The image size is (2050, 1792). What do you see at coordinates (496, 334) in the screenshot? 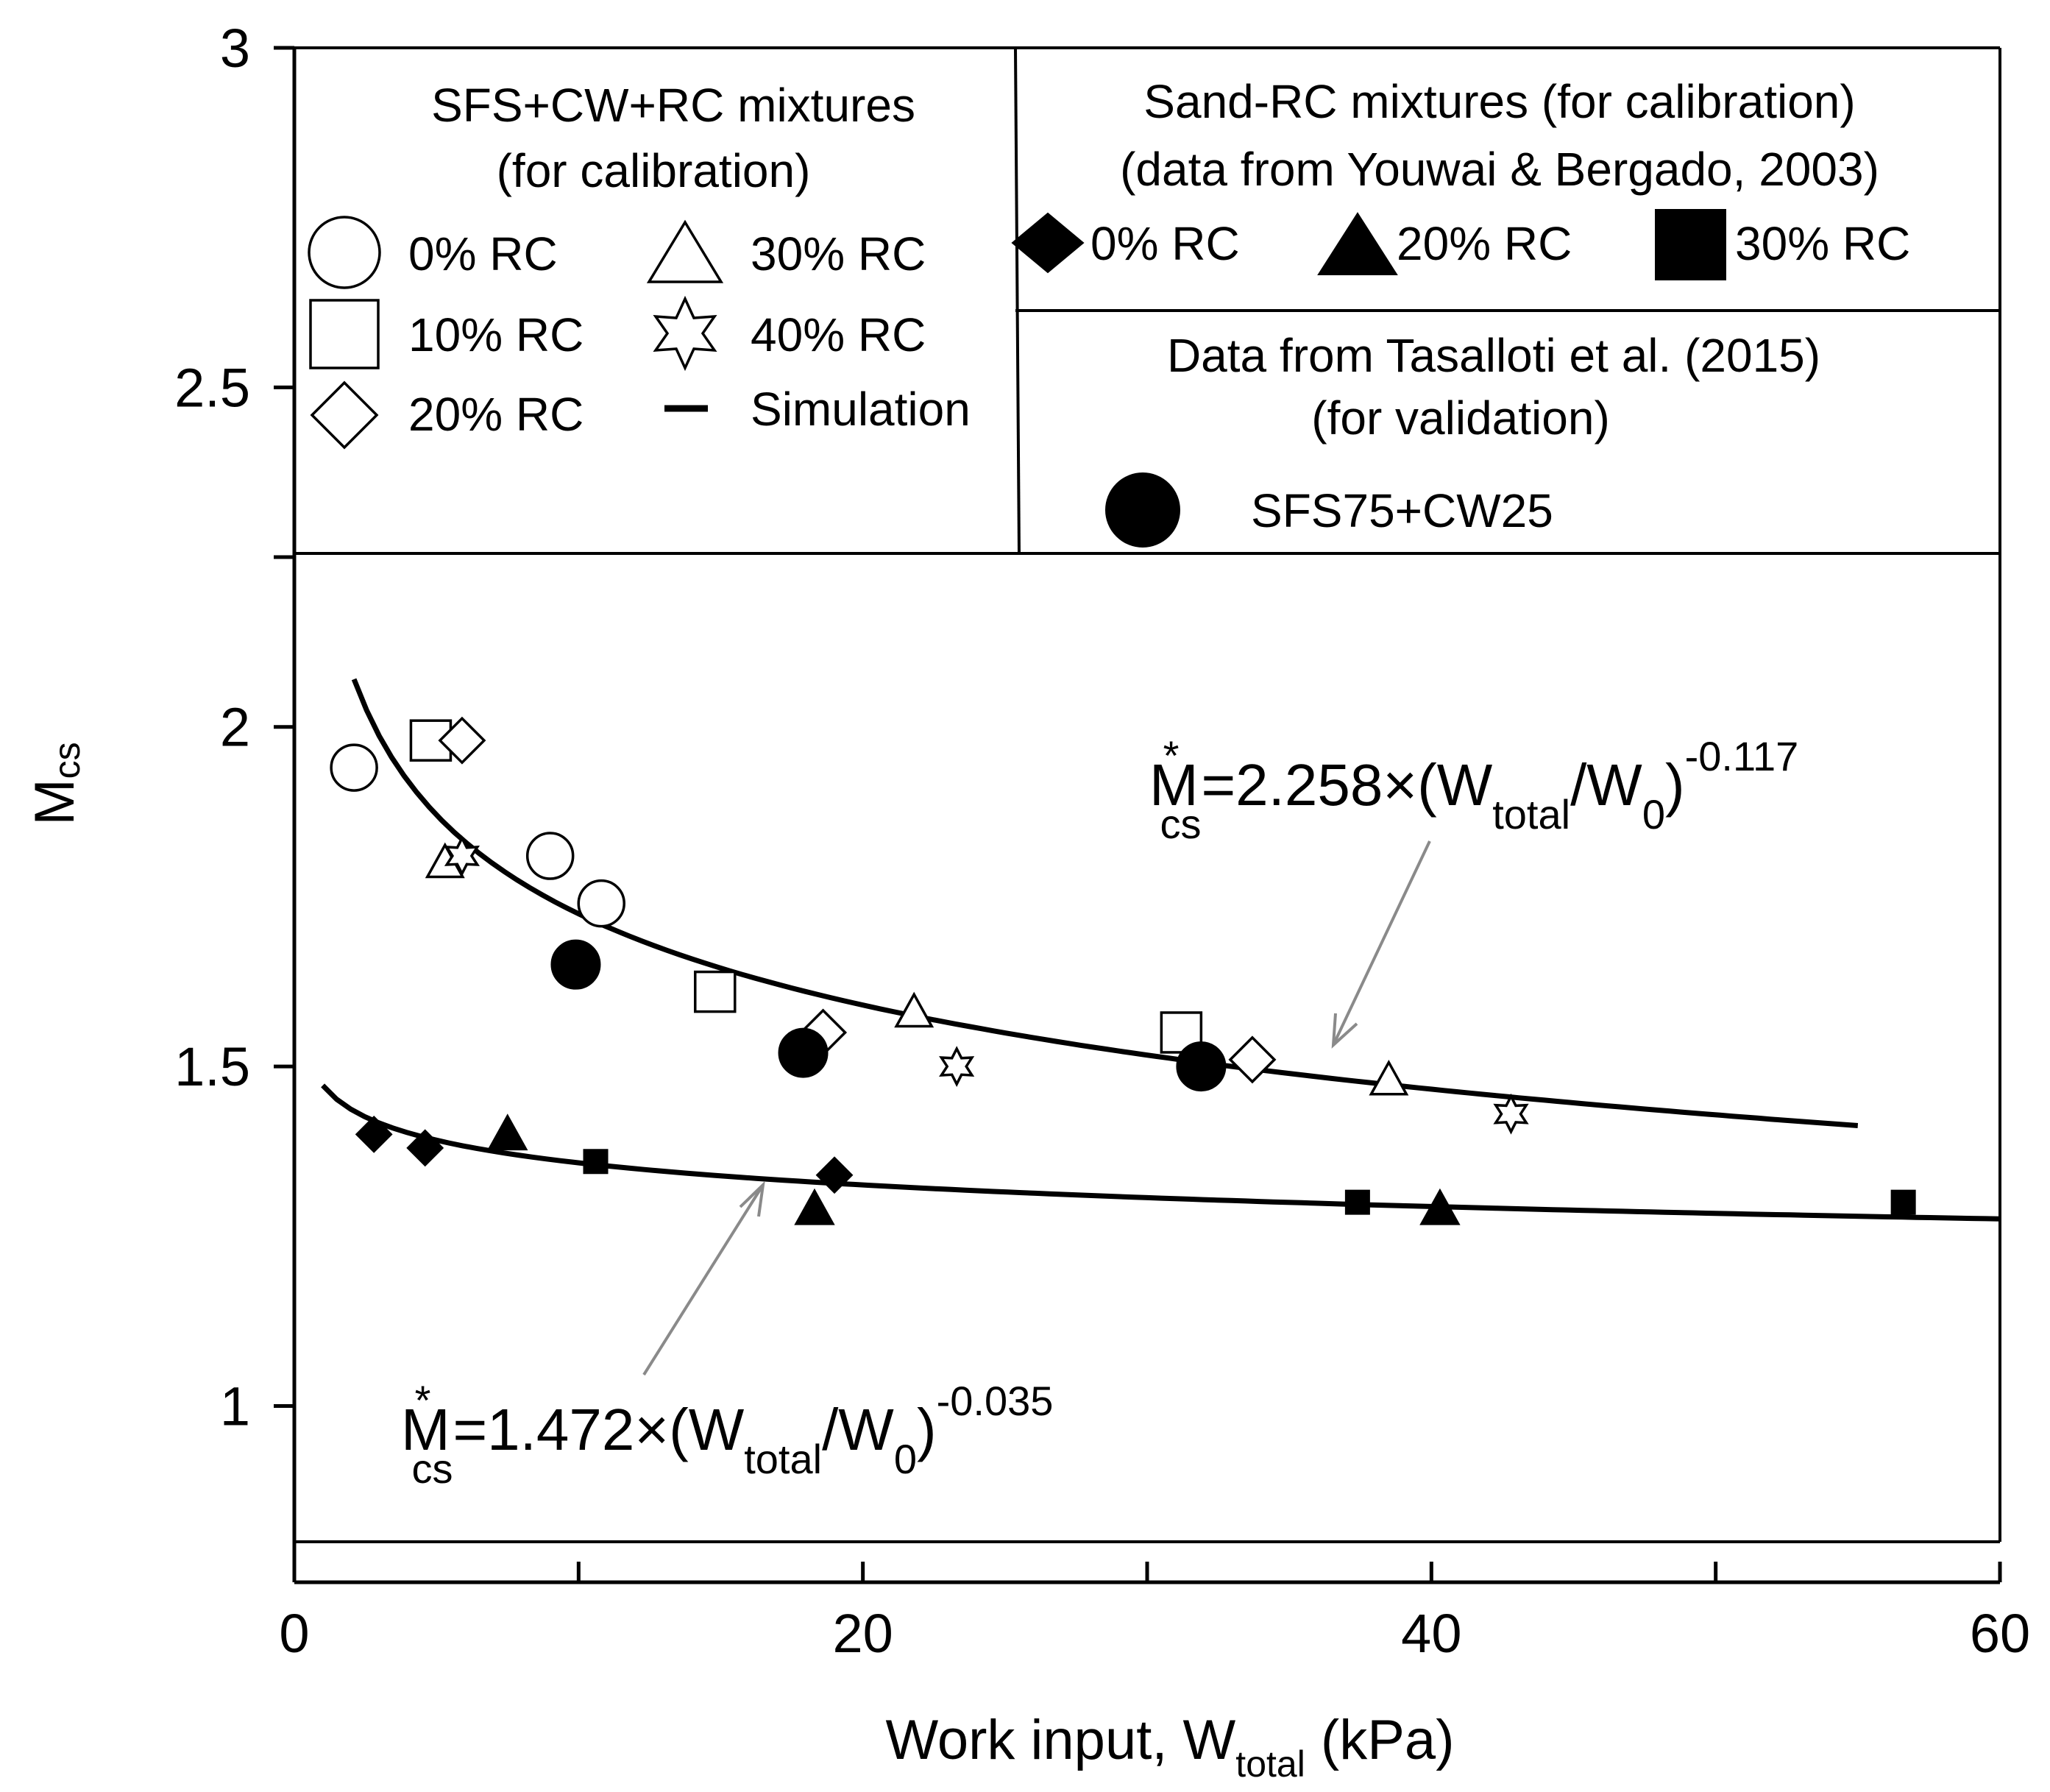
I see `legend-sfs-10rc: 10% RC` at bounding box center [496, 334].